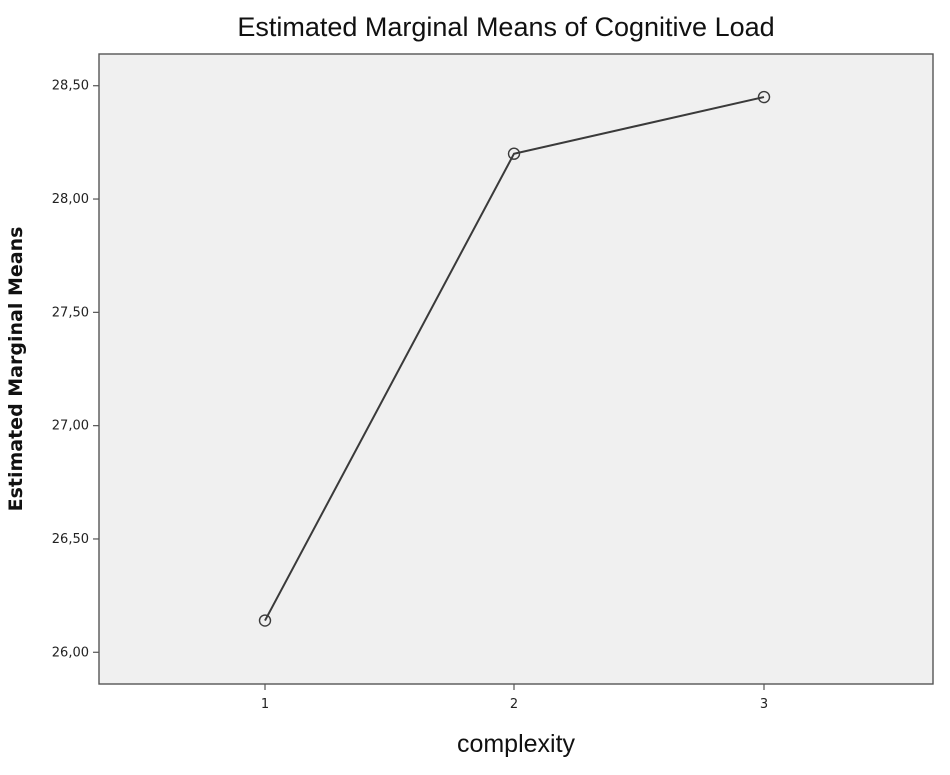 The height and width of the screenshot is (775, 950). I want to click on y-tick-label: 28,00, so click(70, 199).